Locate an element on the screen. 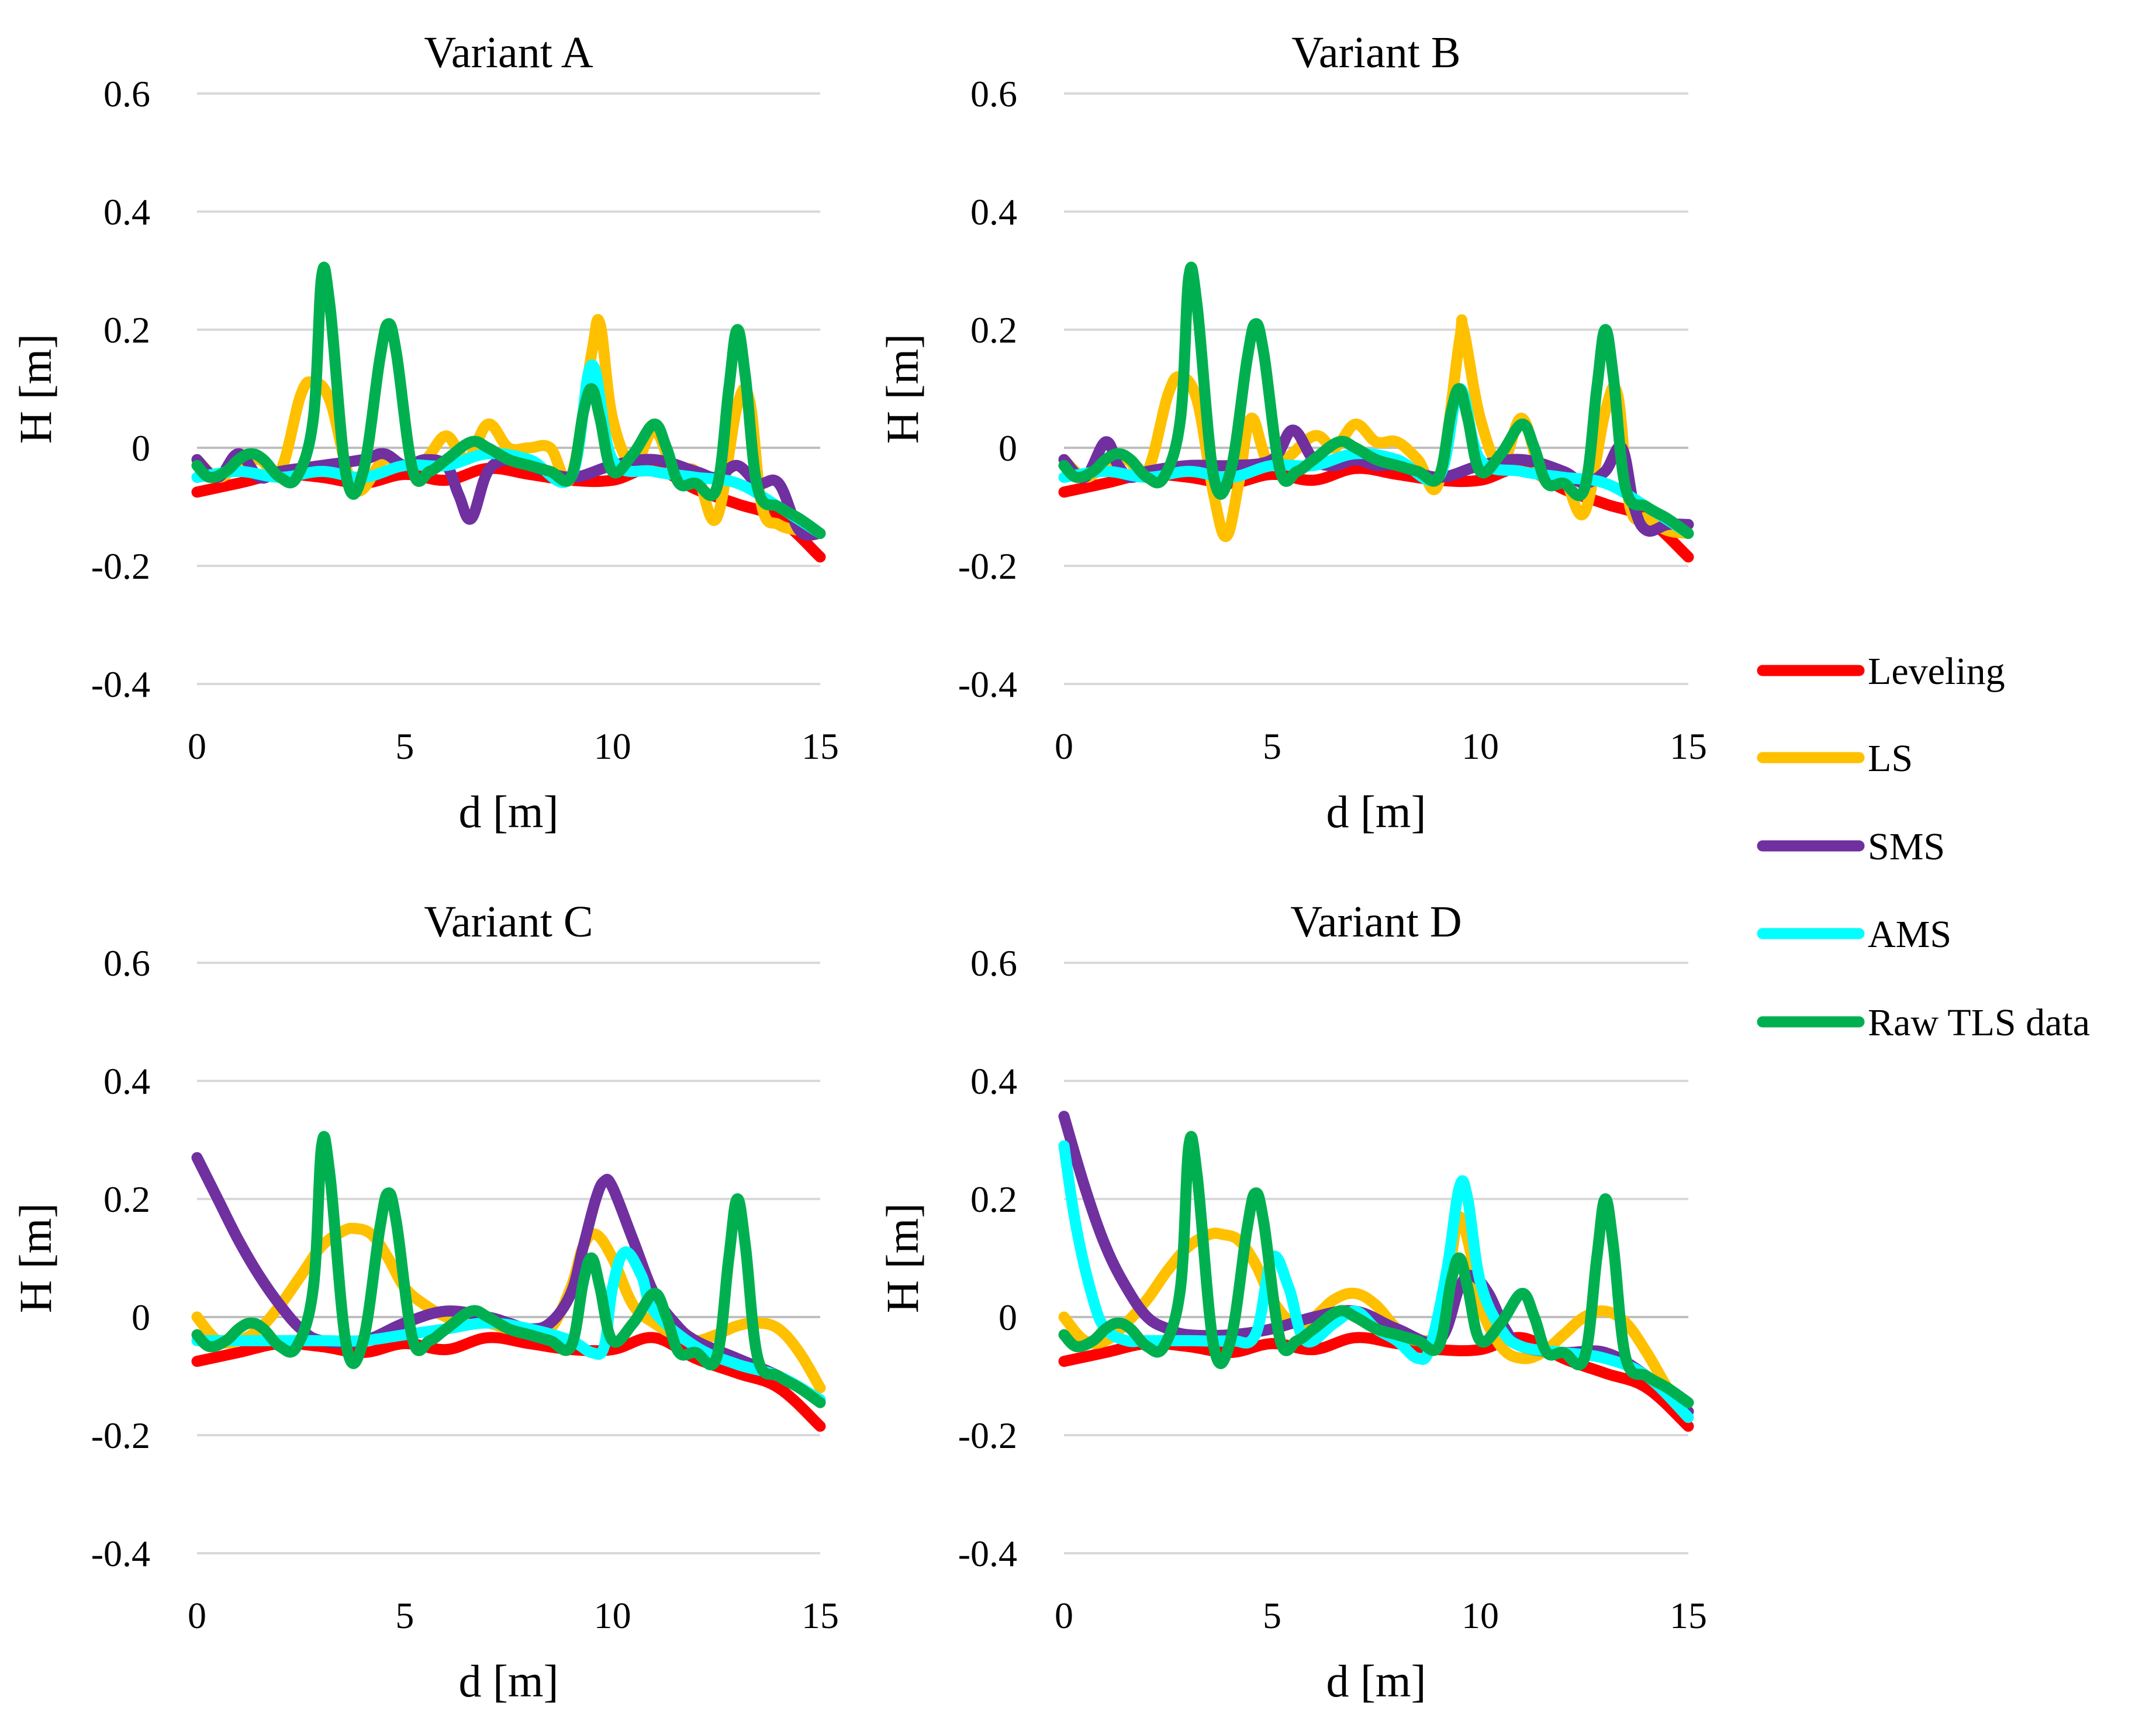 The height and width of the screenshot is (1721, 2156). chart-title: Variant C is located at coordinates (509, 921).